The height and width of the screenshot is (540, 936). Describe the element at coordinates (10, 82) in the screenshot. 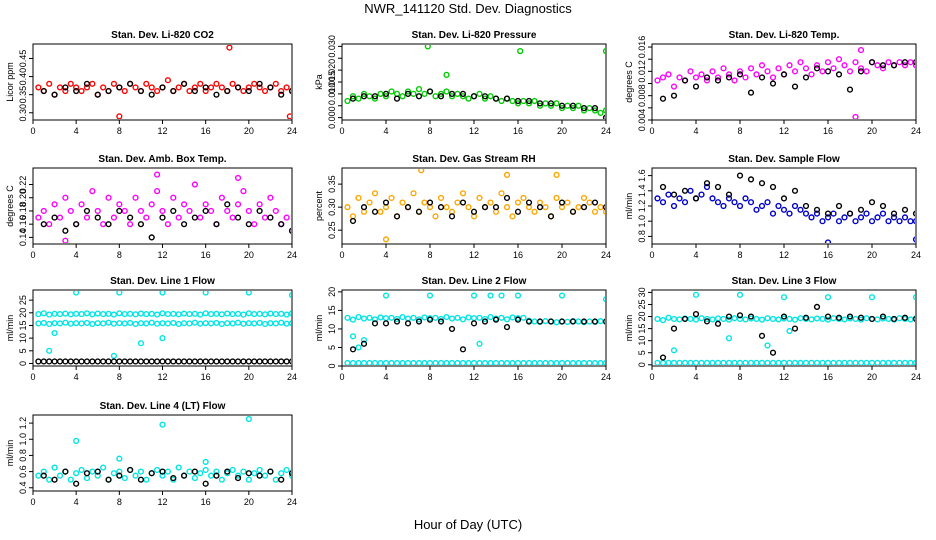

I see `y-axis-label: Licor ppm` at that location.